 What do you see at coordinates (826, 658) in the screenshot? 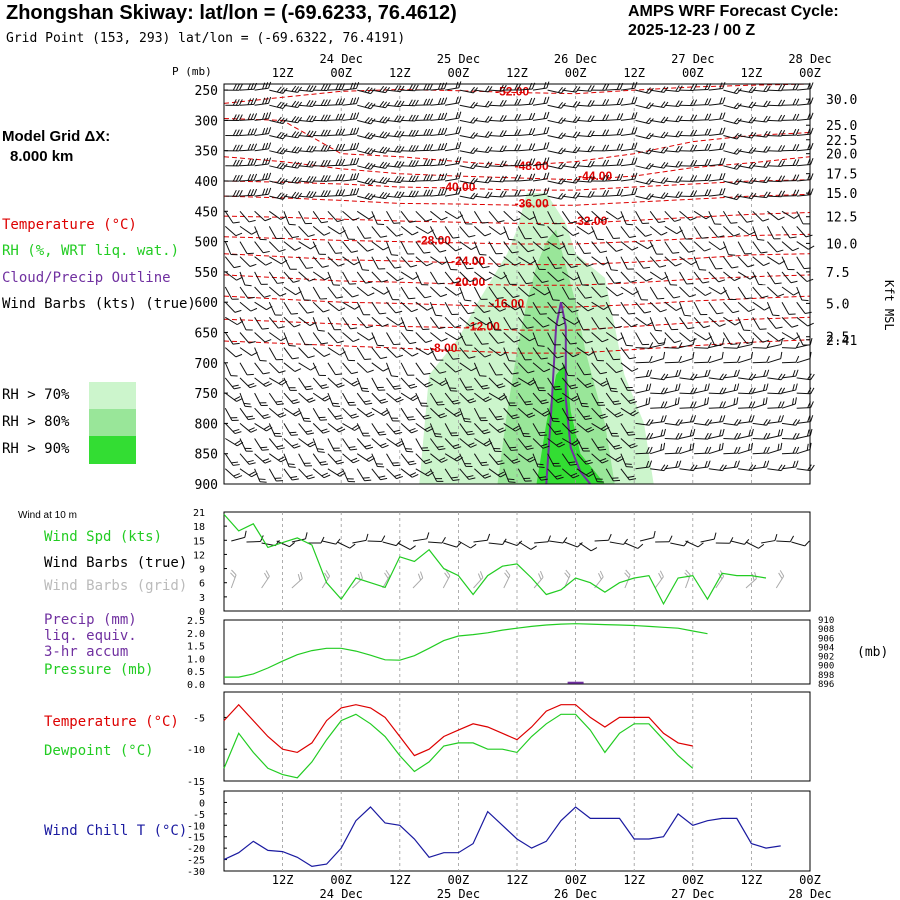
I see `pressure-tick-label-right: 902` at bounding box center [826, 658].